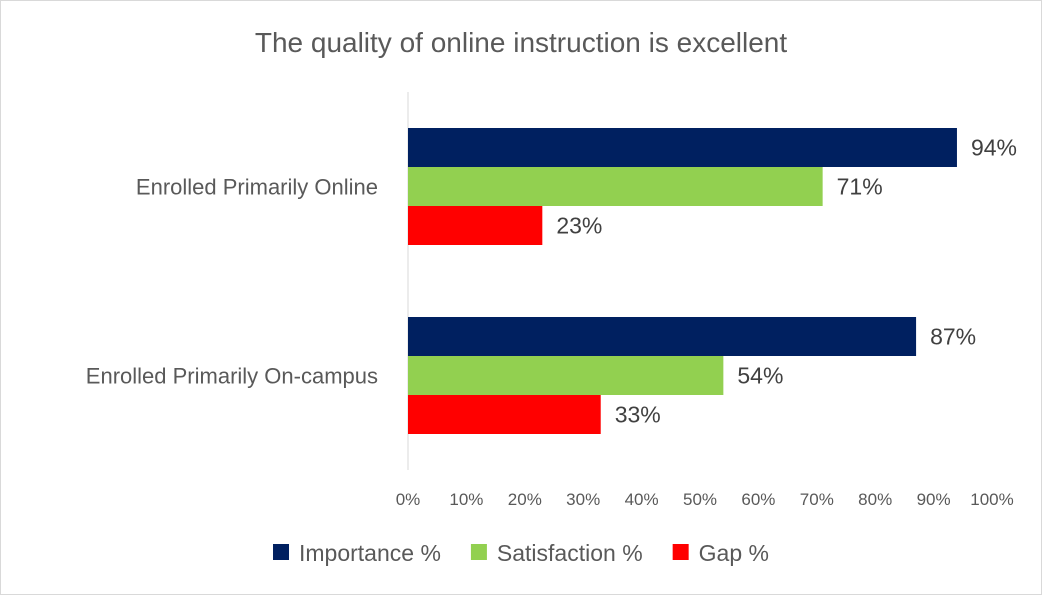  What do you see at coordinates (860, 187) in the screenshot?
I see `data-label: 71%` at bounding box center [860, 187].